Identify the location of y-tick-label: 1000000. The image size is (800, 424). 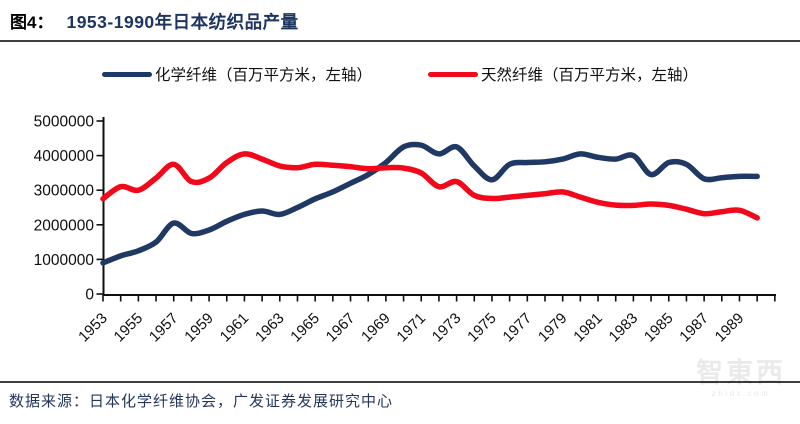
(64, 260).